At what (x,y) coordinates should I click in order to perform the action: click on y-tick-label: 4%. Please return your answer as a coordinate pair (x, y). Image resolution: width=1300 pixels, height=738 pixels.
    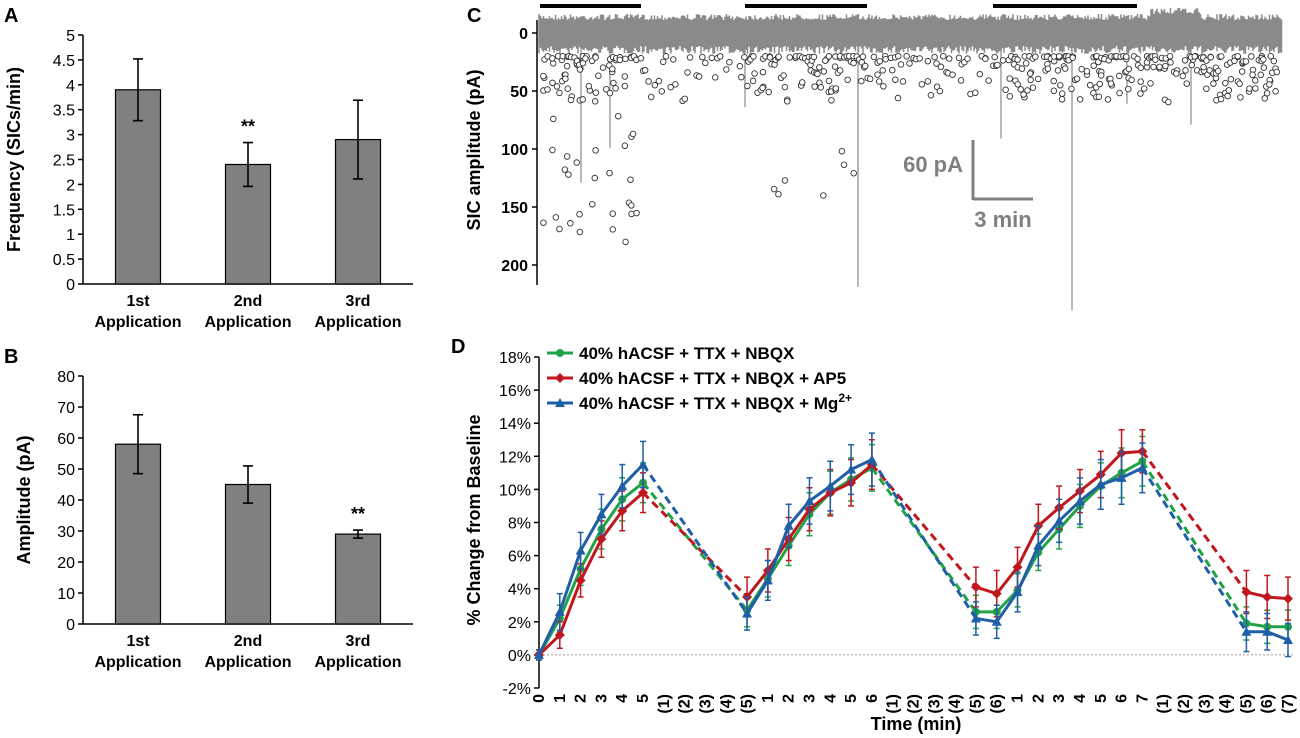
    Looking at the image, I should click on (519, 590).